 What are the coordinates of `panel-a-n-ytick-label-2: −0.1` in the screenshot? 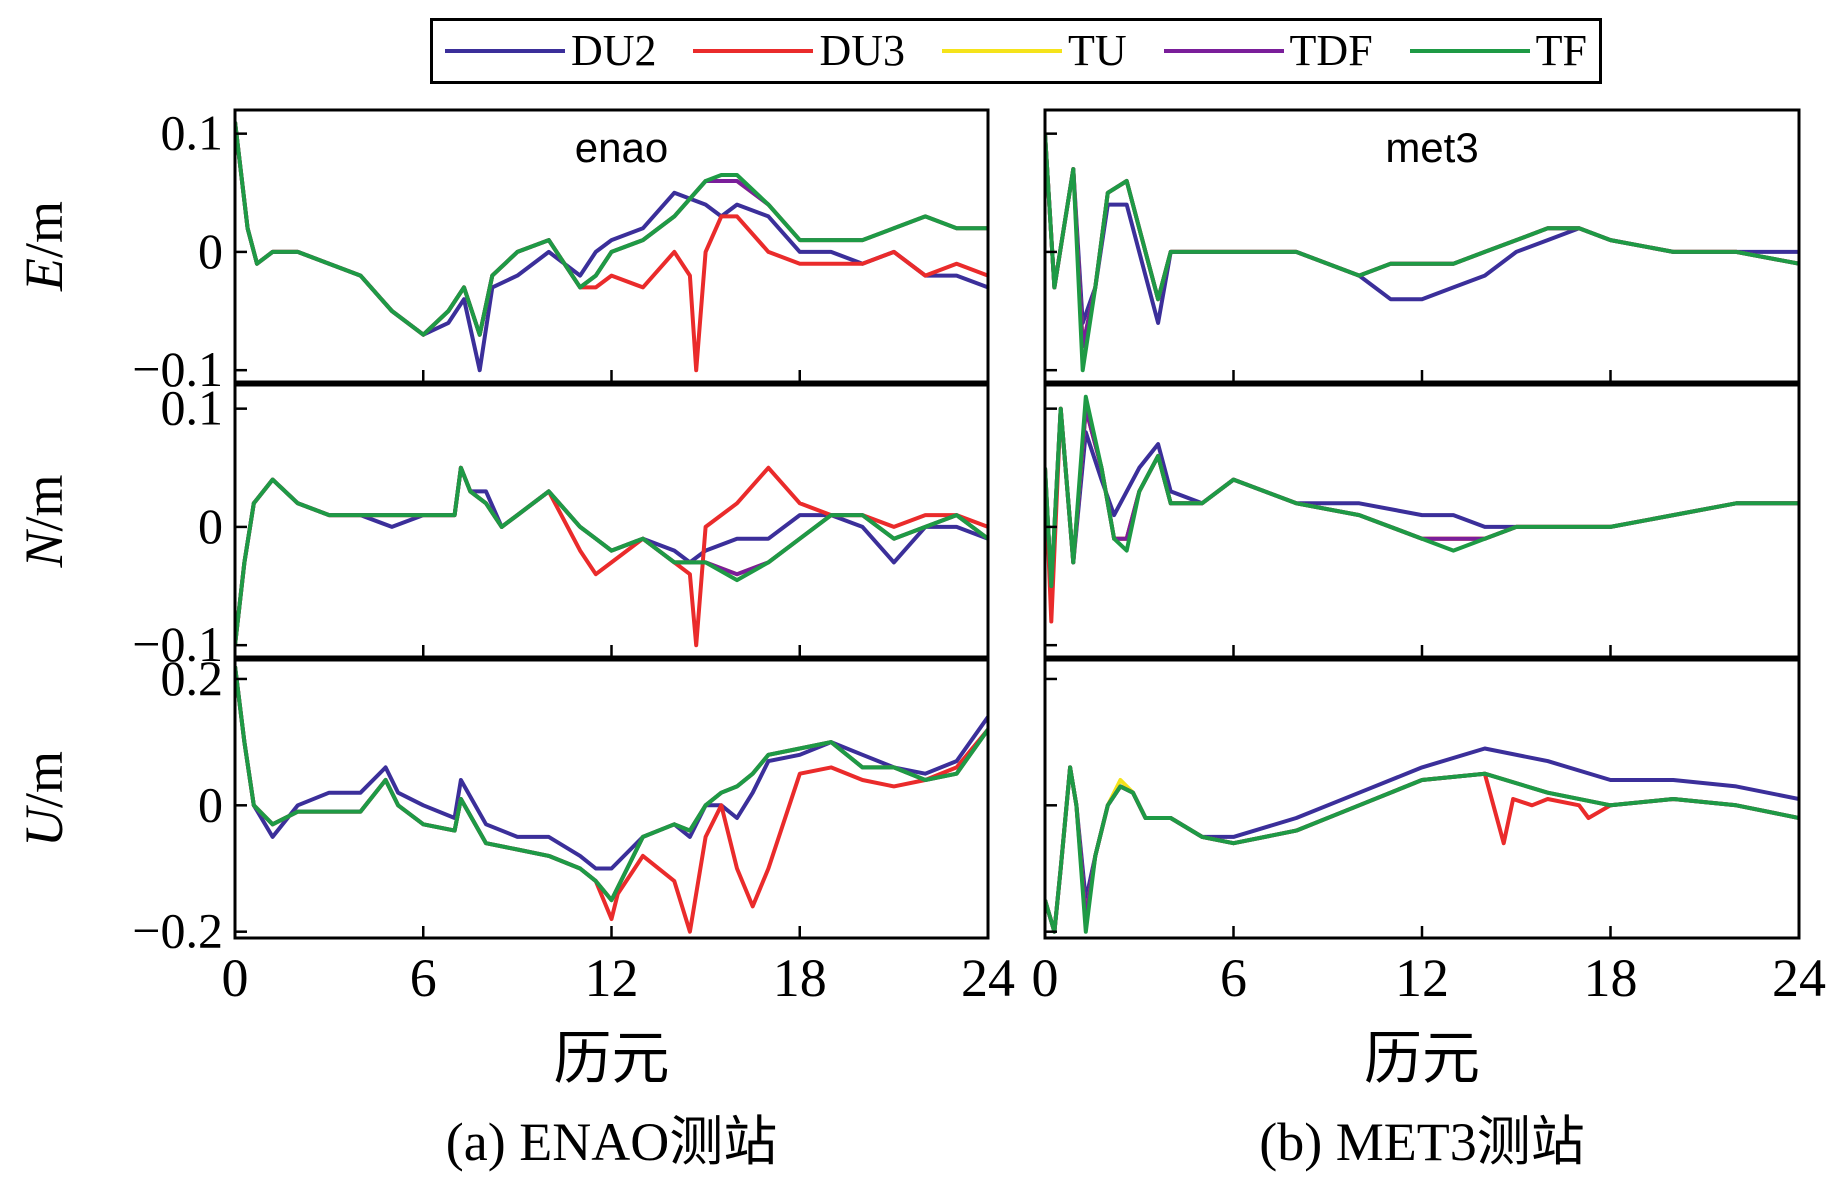 It's located at (177, 644).